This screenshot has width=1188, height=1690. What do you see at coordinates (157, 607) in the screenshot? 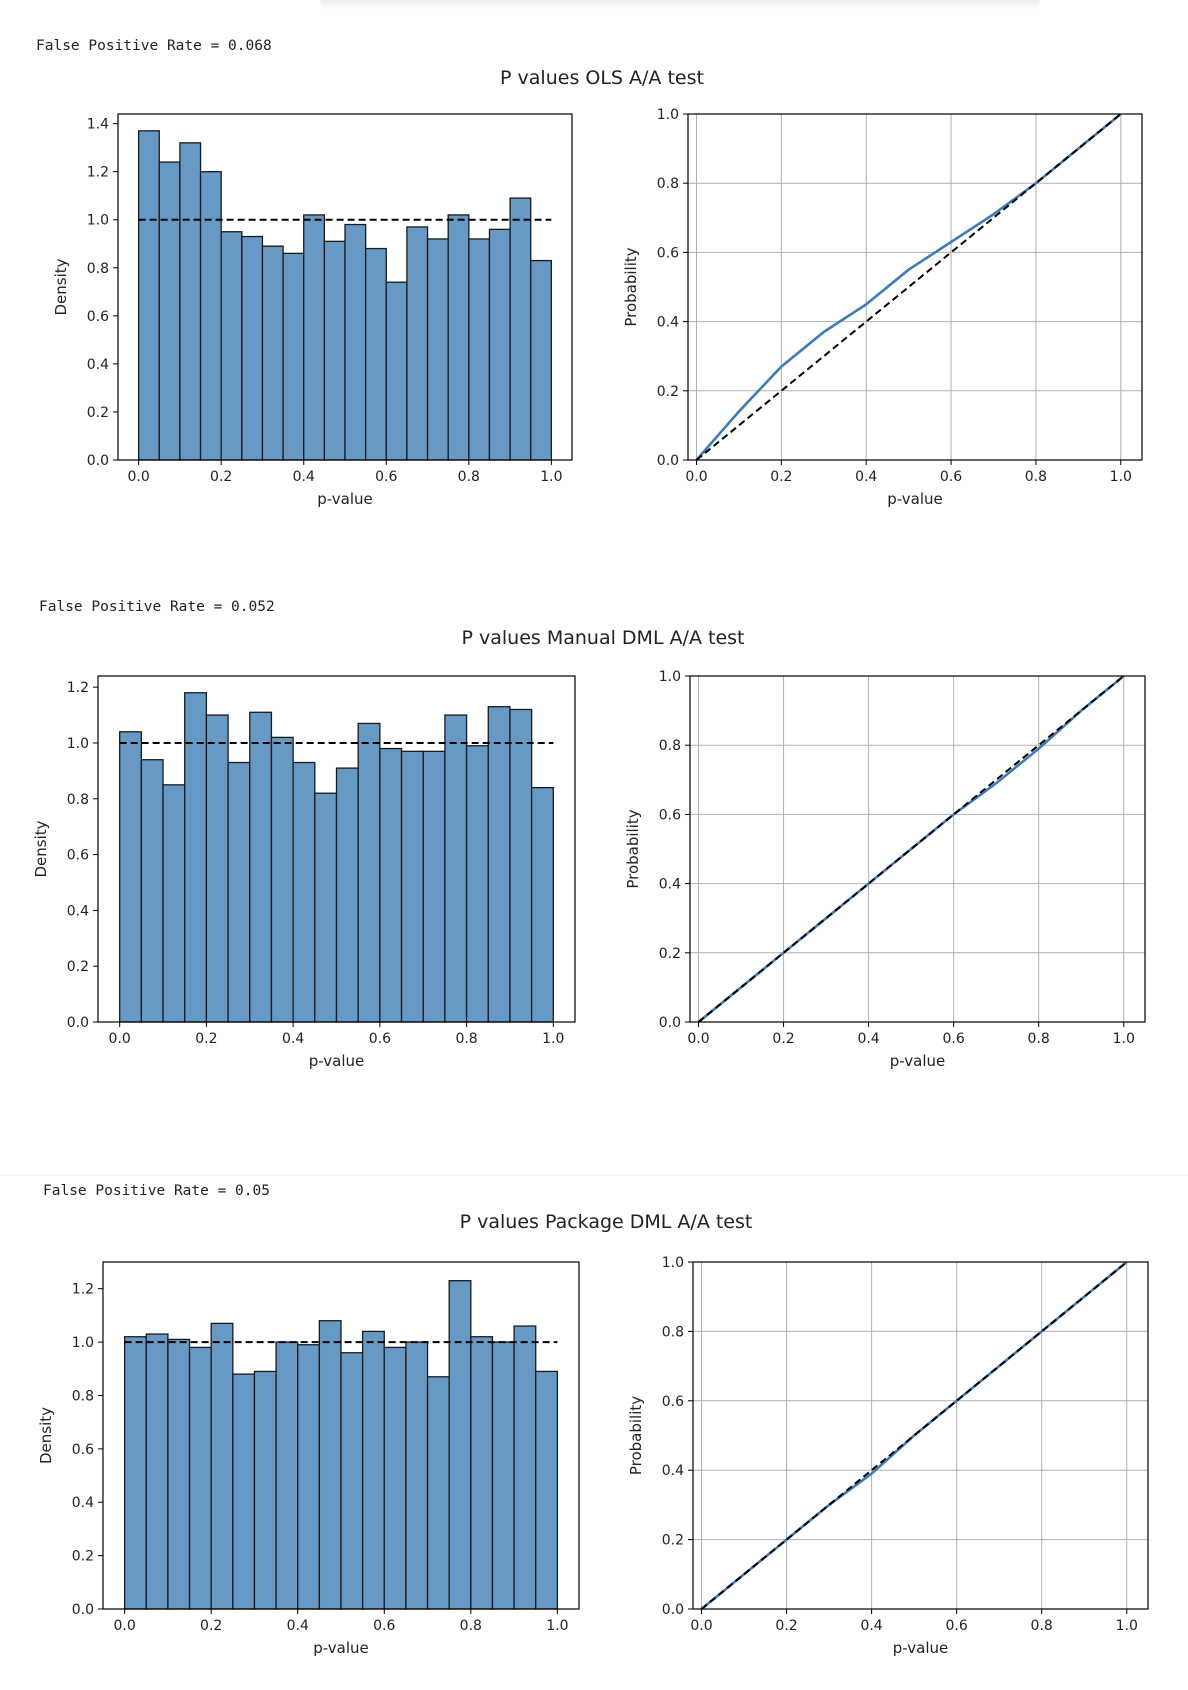
I see `false-positive-rate-text: False Positive Rate = 0.052` at bounding box center [157, 607].